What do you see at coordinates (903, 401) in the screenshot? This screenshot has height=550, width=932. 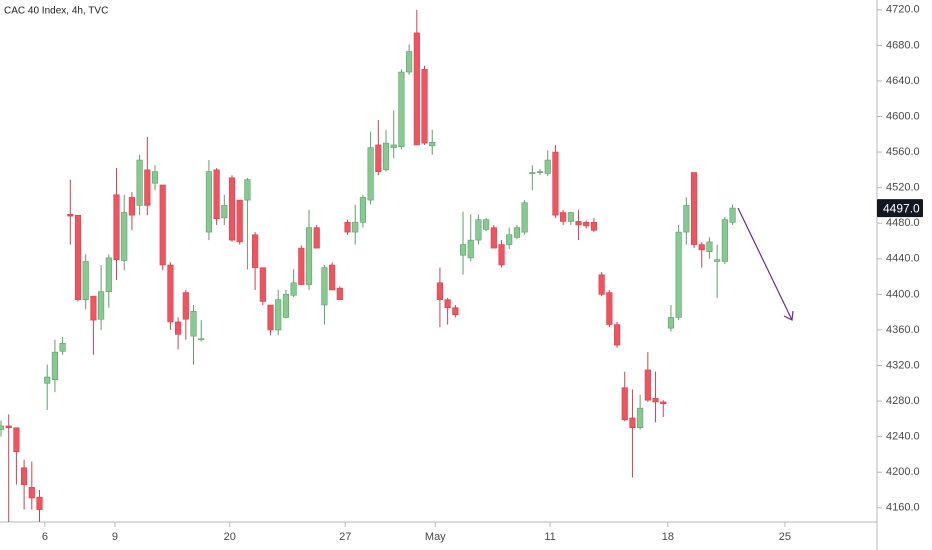 I see `y-tick-label: 4280.0` at bounding box center [903, 401].